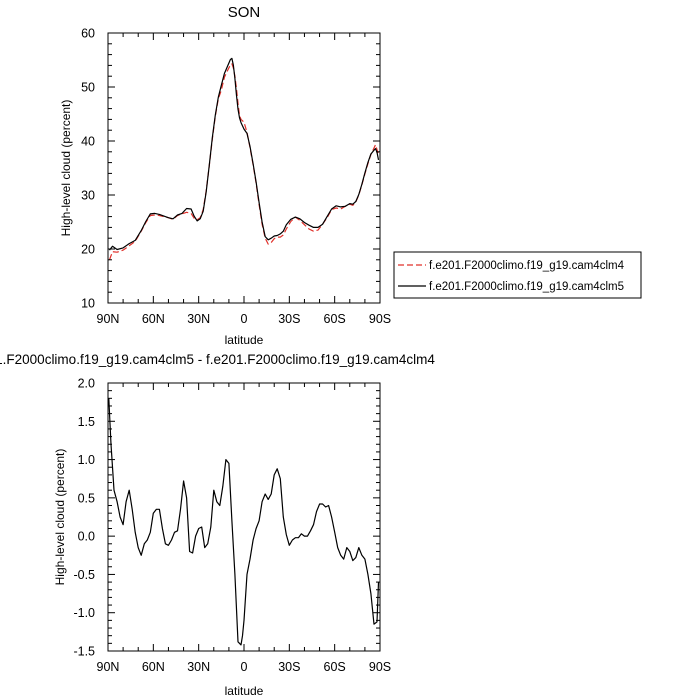  What do you see at coordinates (86, 537) in the screenshot?
I see `y-tick-label-1-3: 0.0` at bounding box center [86, 537].